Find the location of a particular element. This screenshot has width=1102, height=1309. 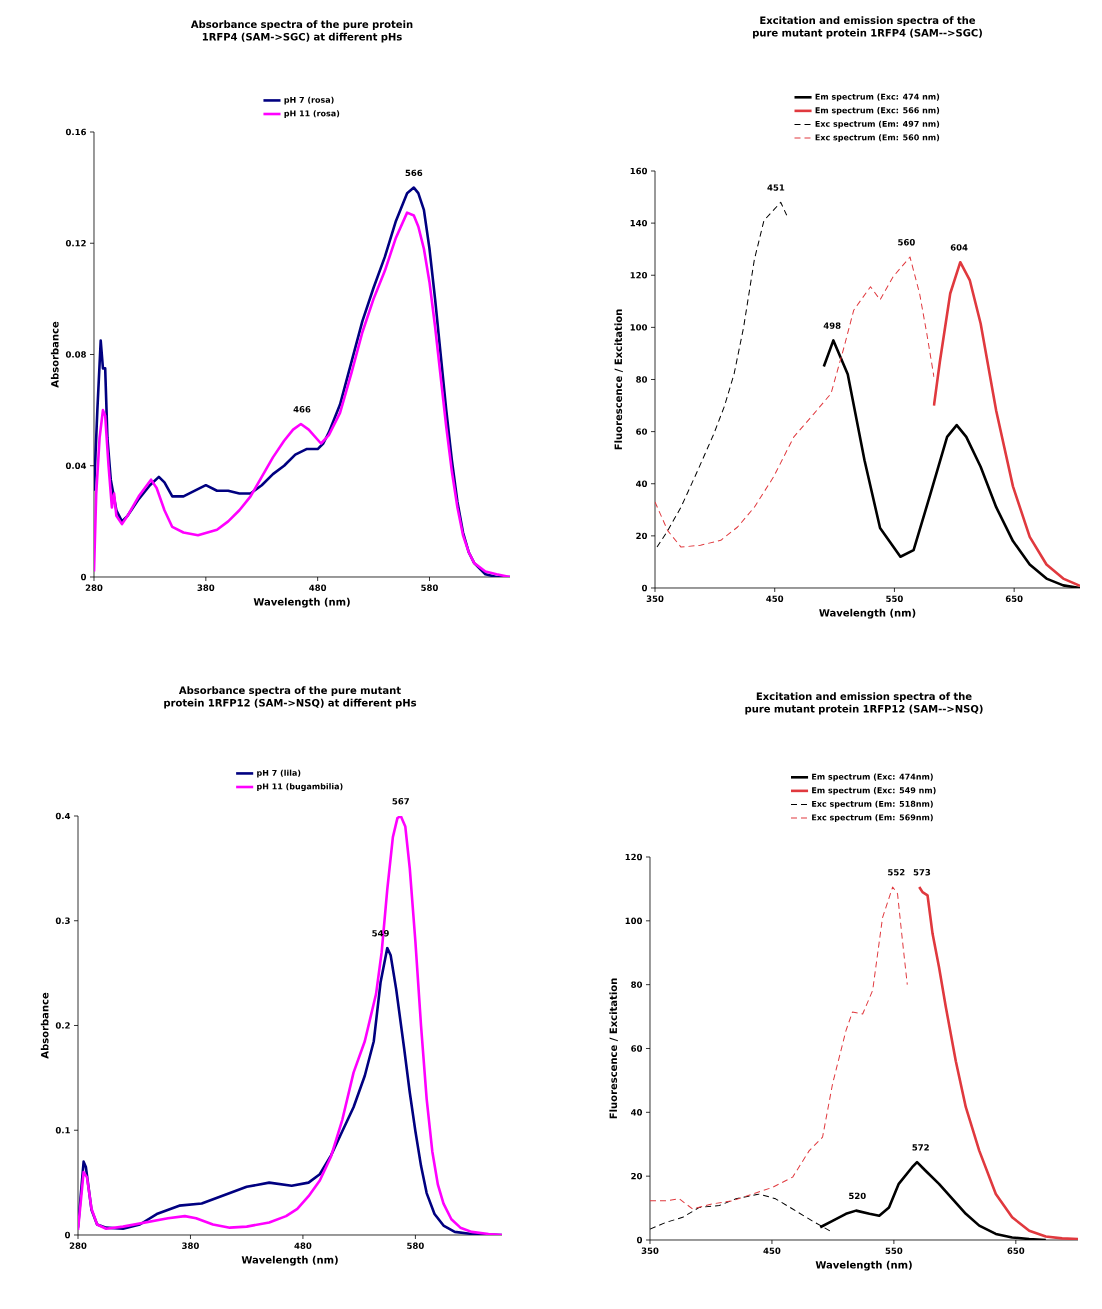

annotation: 520 is located at coordinates (857, 1196).